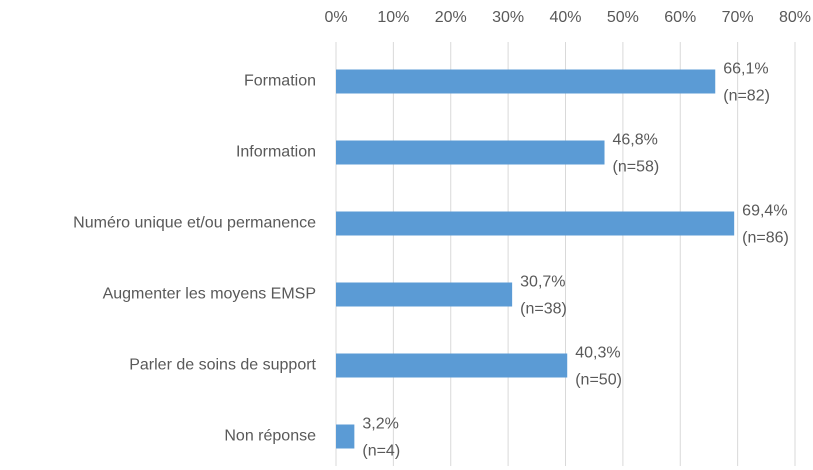 Image resolution: width=813 pixels, height=470 pixels. Describe the element at coordinates (508, 17) in the screenshot. I see `x-tick-label: 30%` at that location.